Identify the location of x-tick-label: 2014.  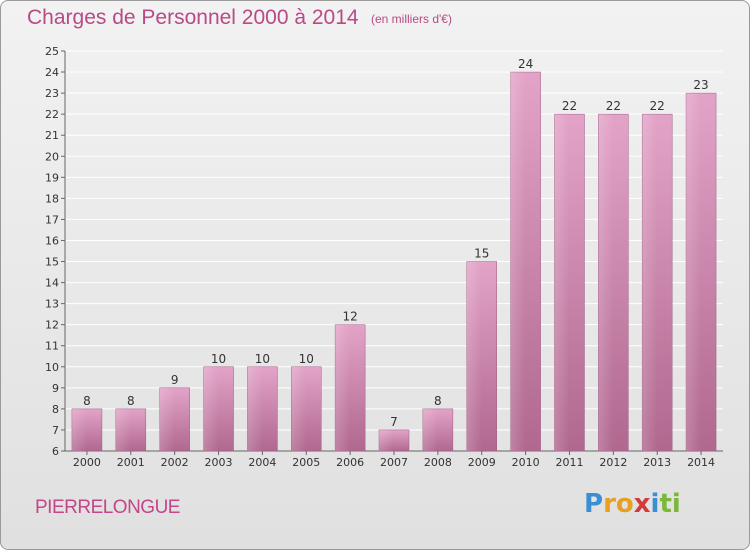
(701, 462).